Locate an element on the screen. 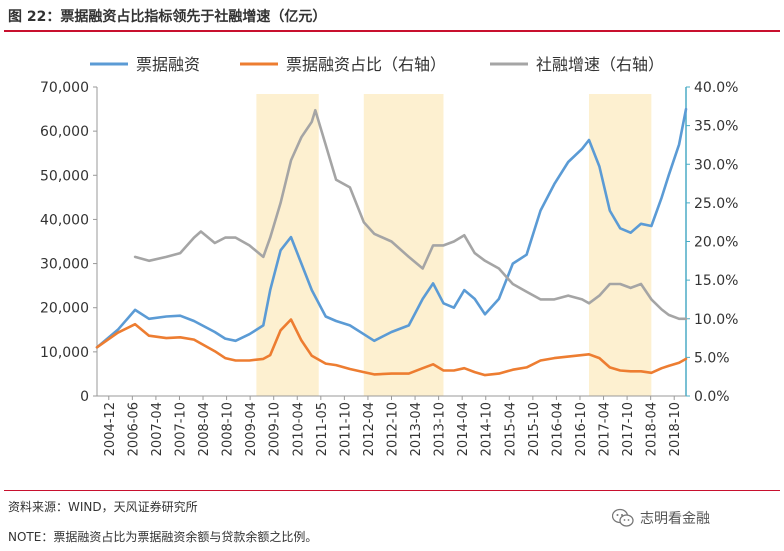 This screenshot has height=551, width=784. x-tick-label: 2017-04 is located at coordinates (605, 429).